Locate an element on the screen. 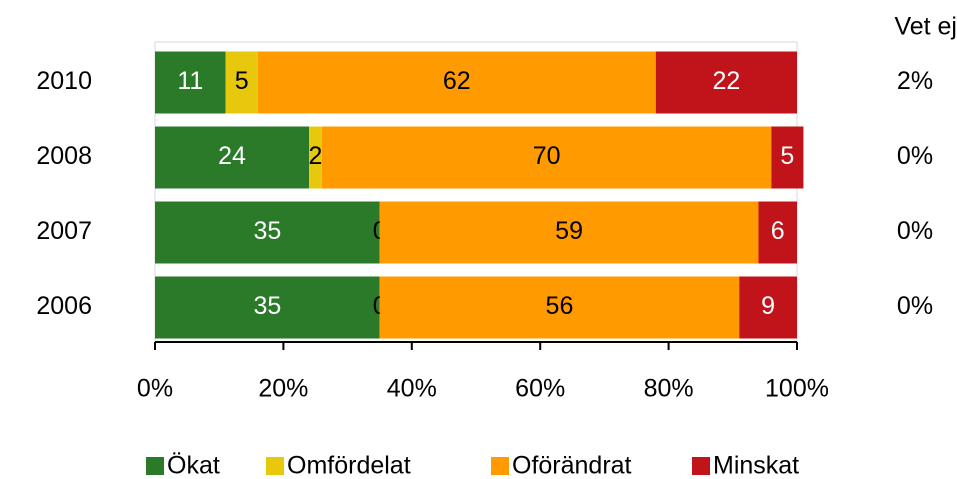  x-tick-label: 40% is located at coordinates (412, 389).